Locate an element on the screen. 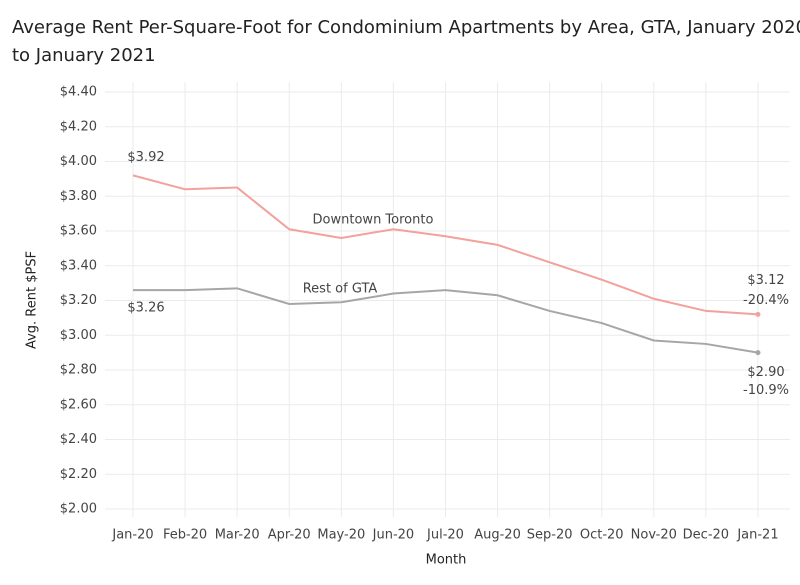 Image resolution: width=800 pixels, height=585 pixels. value-label: $3.92 is located at coordinates (145, 157).